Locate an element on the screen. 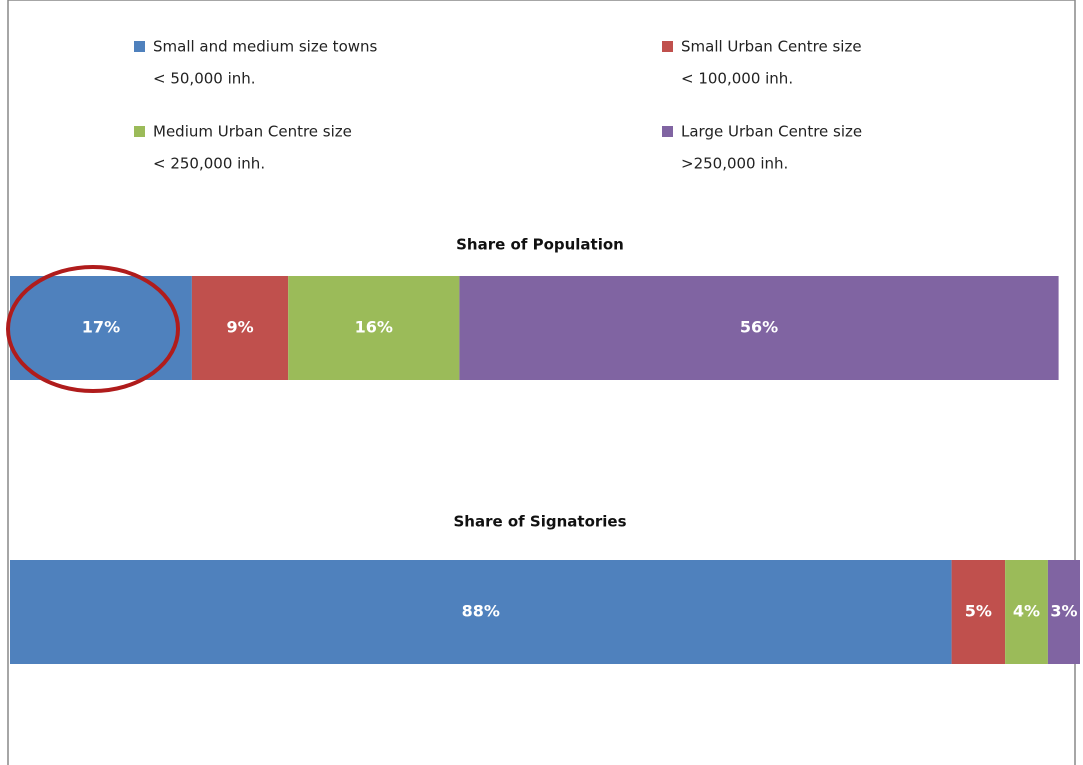  value-label: 16% is located at coordinates (374, 327).